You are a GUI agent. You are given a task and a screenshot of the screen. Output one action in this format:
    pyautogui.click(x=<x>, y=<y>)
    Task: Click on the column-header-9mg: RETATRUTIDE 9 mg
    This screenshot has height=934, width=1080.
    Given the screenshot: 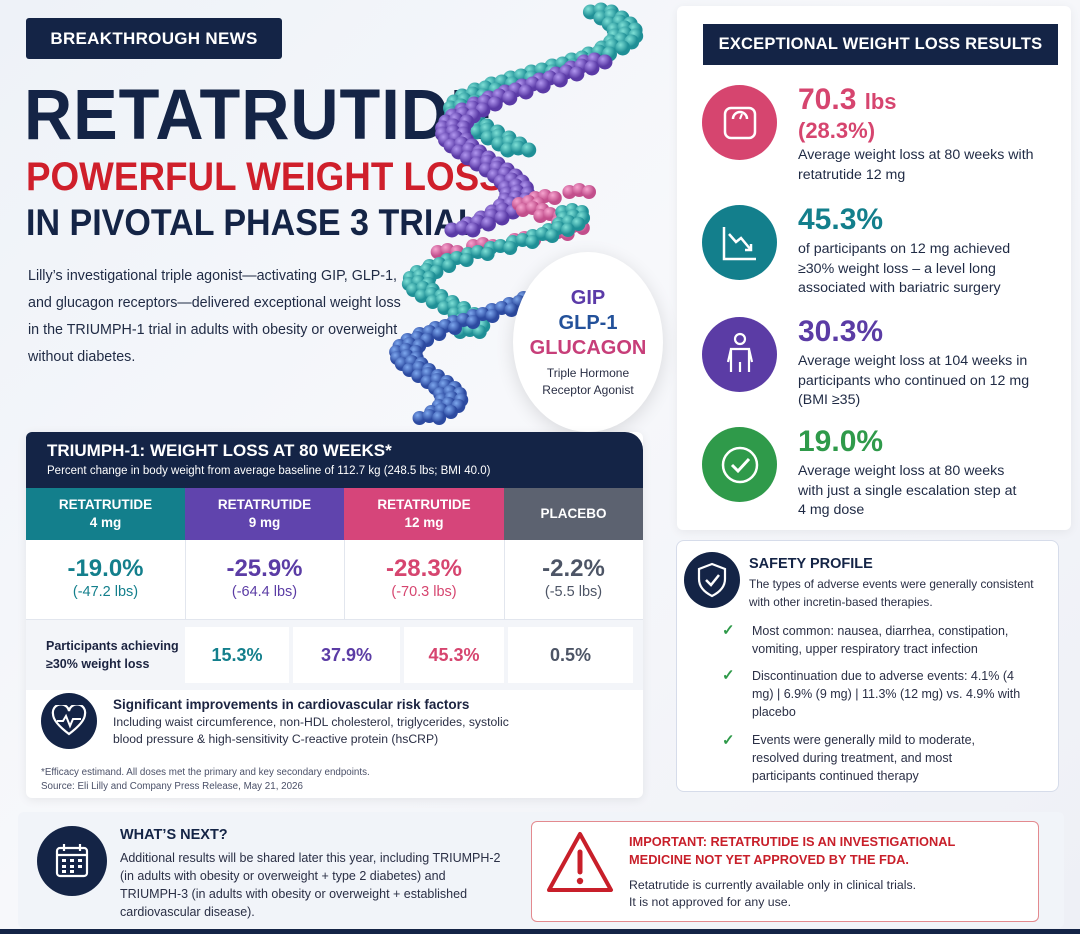 What is the action you would take?
    pyautogui.click(x=264, y=514)
    